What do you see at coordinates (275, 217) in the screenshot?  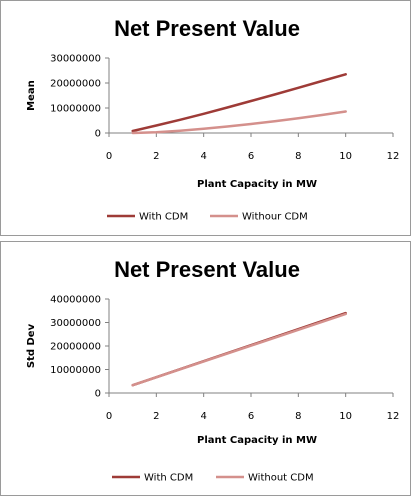 I see `legend-label: Withour CDM` at bounding box center [275, 217].